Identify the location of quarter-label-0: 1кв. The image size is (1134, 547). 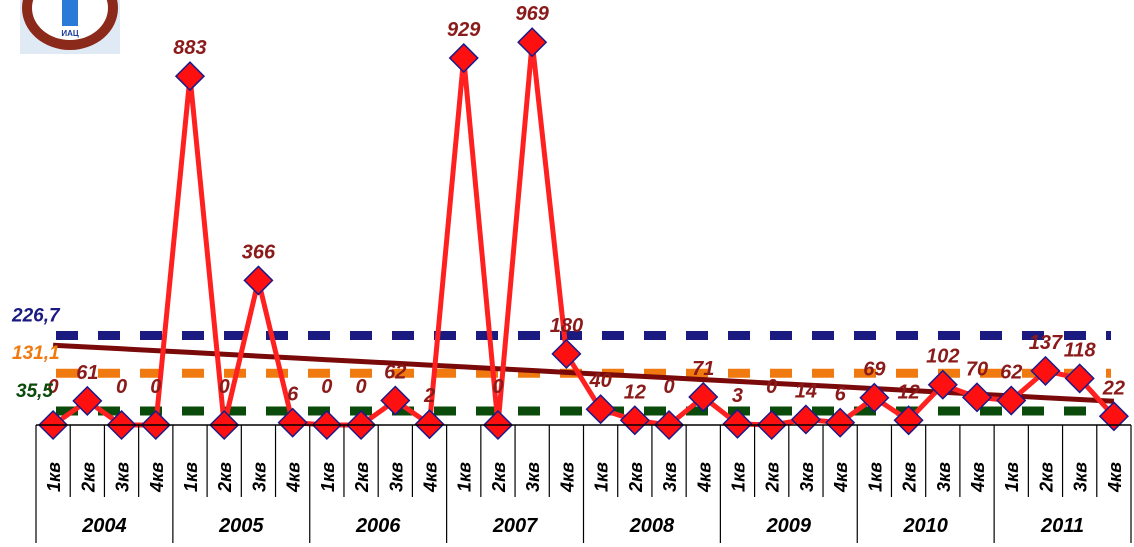
(54, 477).